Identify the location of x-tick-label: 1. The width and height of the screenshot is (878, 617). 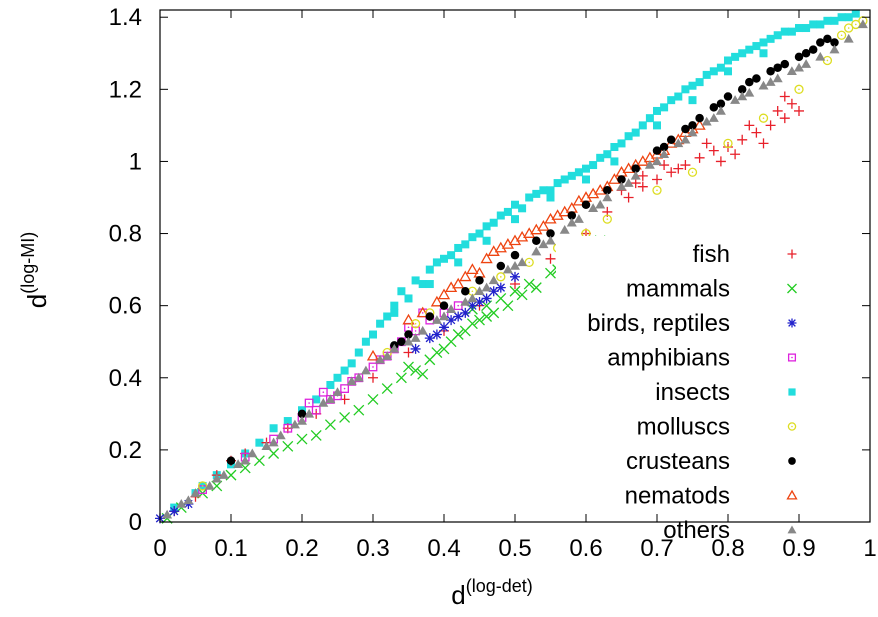
(869, 548).